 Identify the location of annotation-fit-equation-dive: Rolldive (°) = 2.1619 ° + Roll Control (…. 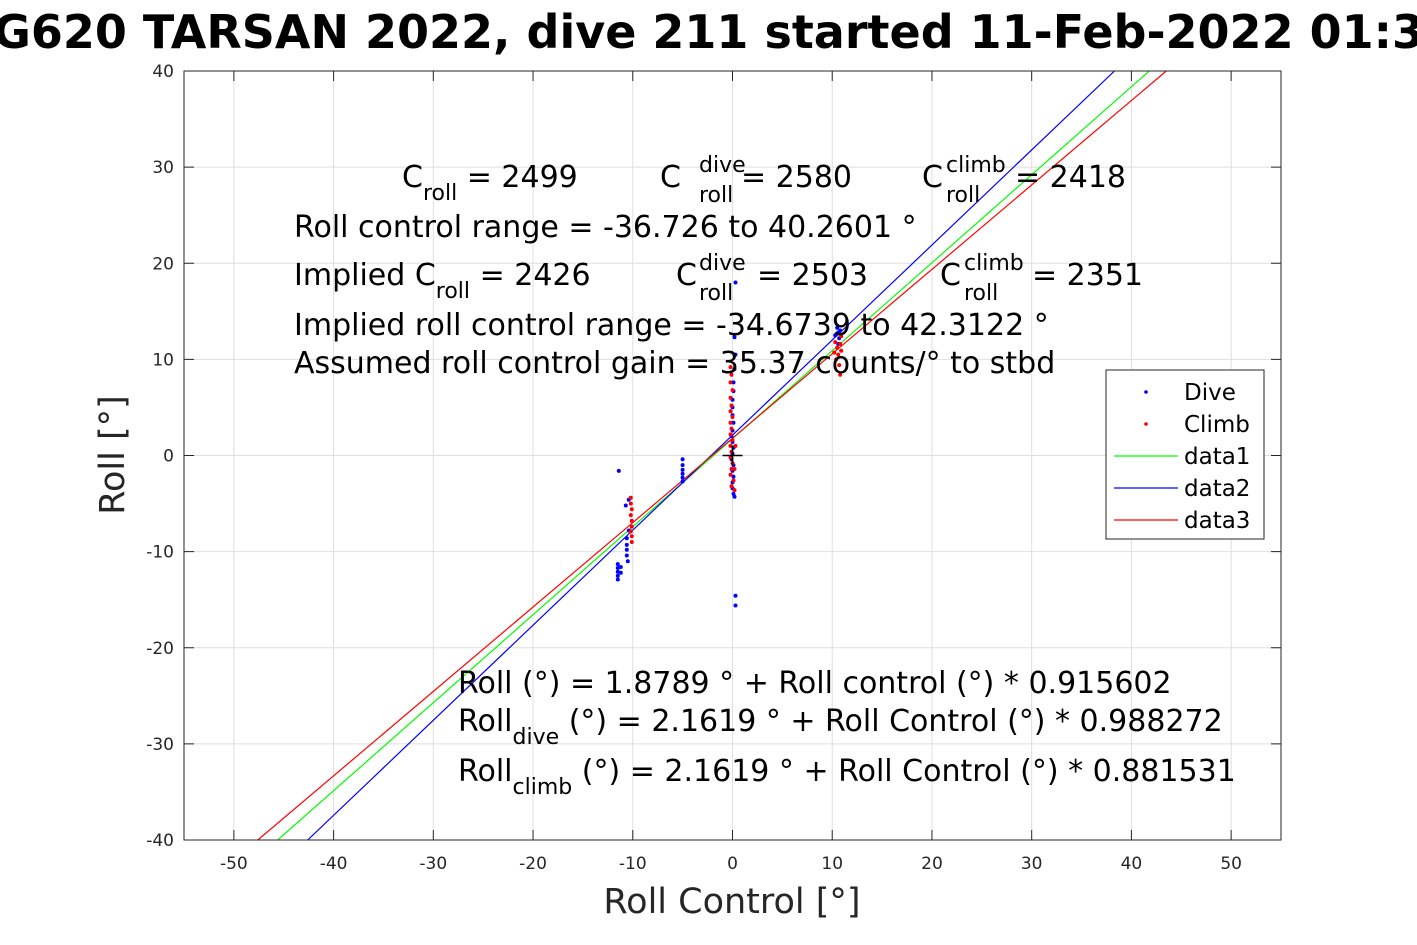
(840, 727).